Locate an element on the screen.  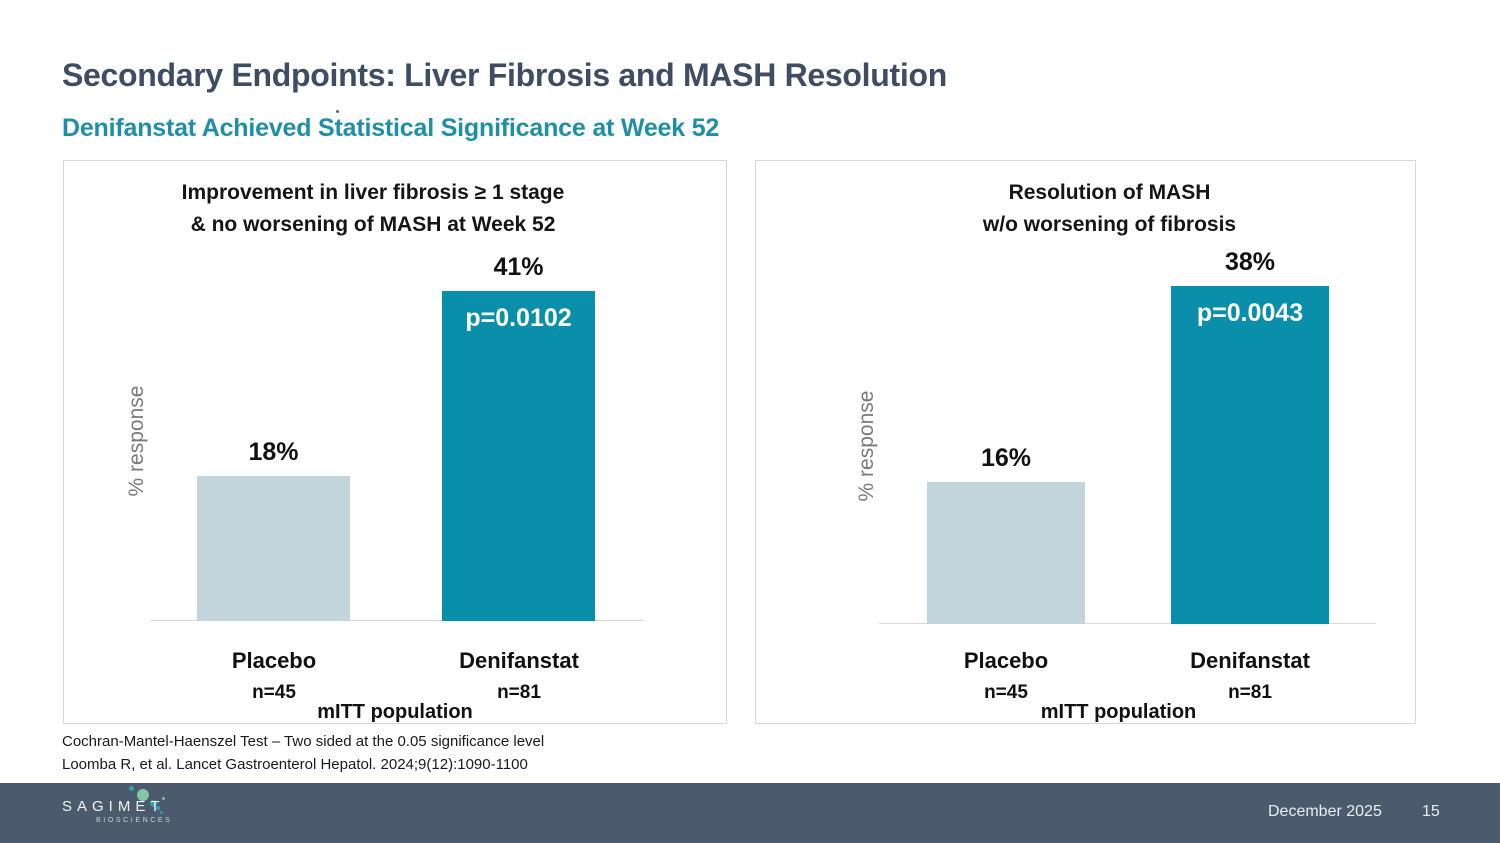
bar-placebo: 18% is located at coordinates (273, 529).